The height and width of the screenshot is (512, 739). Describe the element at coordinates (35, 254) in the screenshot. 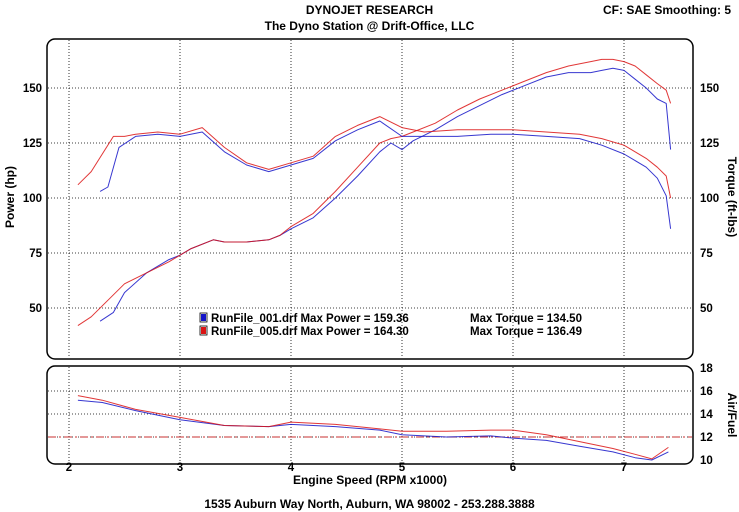

I see `y-tick-label: 75` at that location.